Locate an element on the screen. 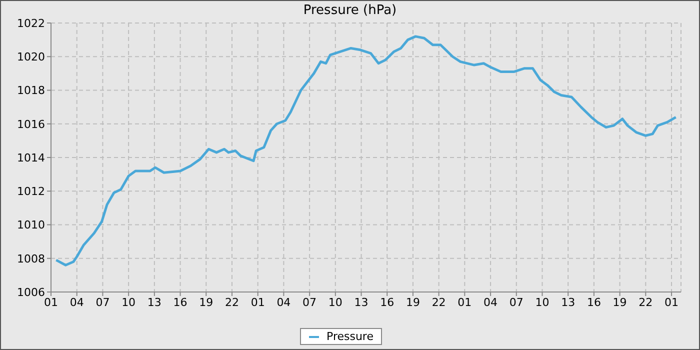 The width and height of the screenshot is (700, 350). legend-label: Pressure is located at coordinates (350, 336).